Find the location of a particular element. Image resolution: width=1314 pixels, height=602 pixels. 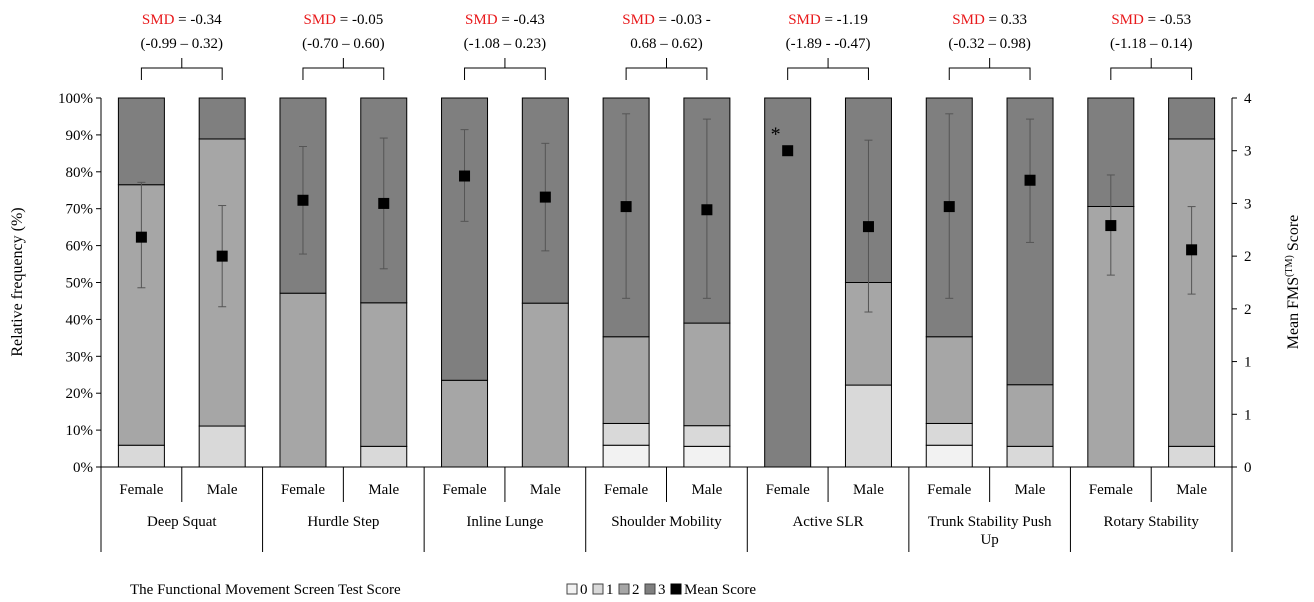

group-label: Shoulder Mobility is located at coordinates (666, 522).